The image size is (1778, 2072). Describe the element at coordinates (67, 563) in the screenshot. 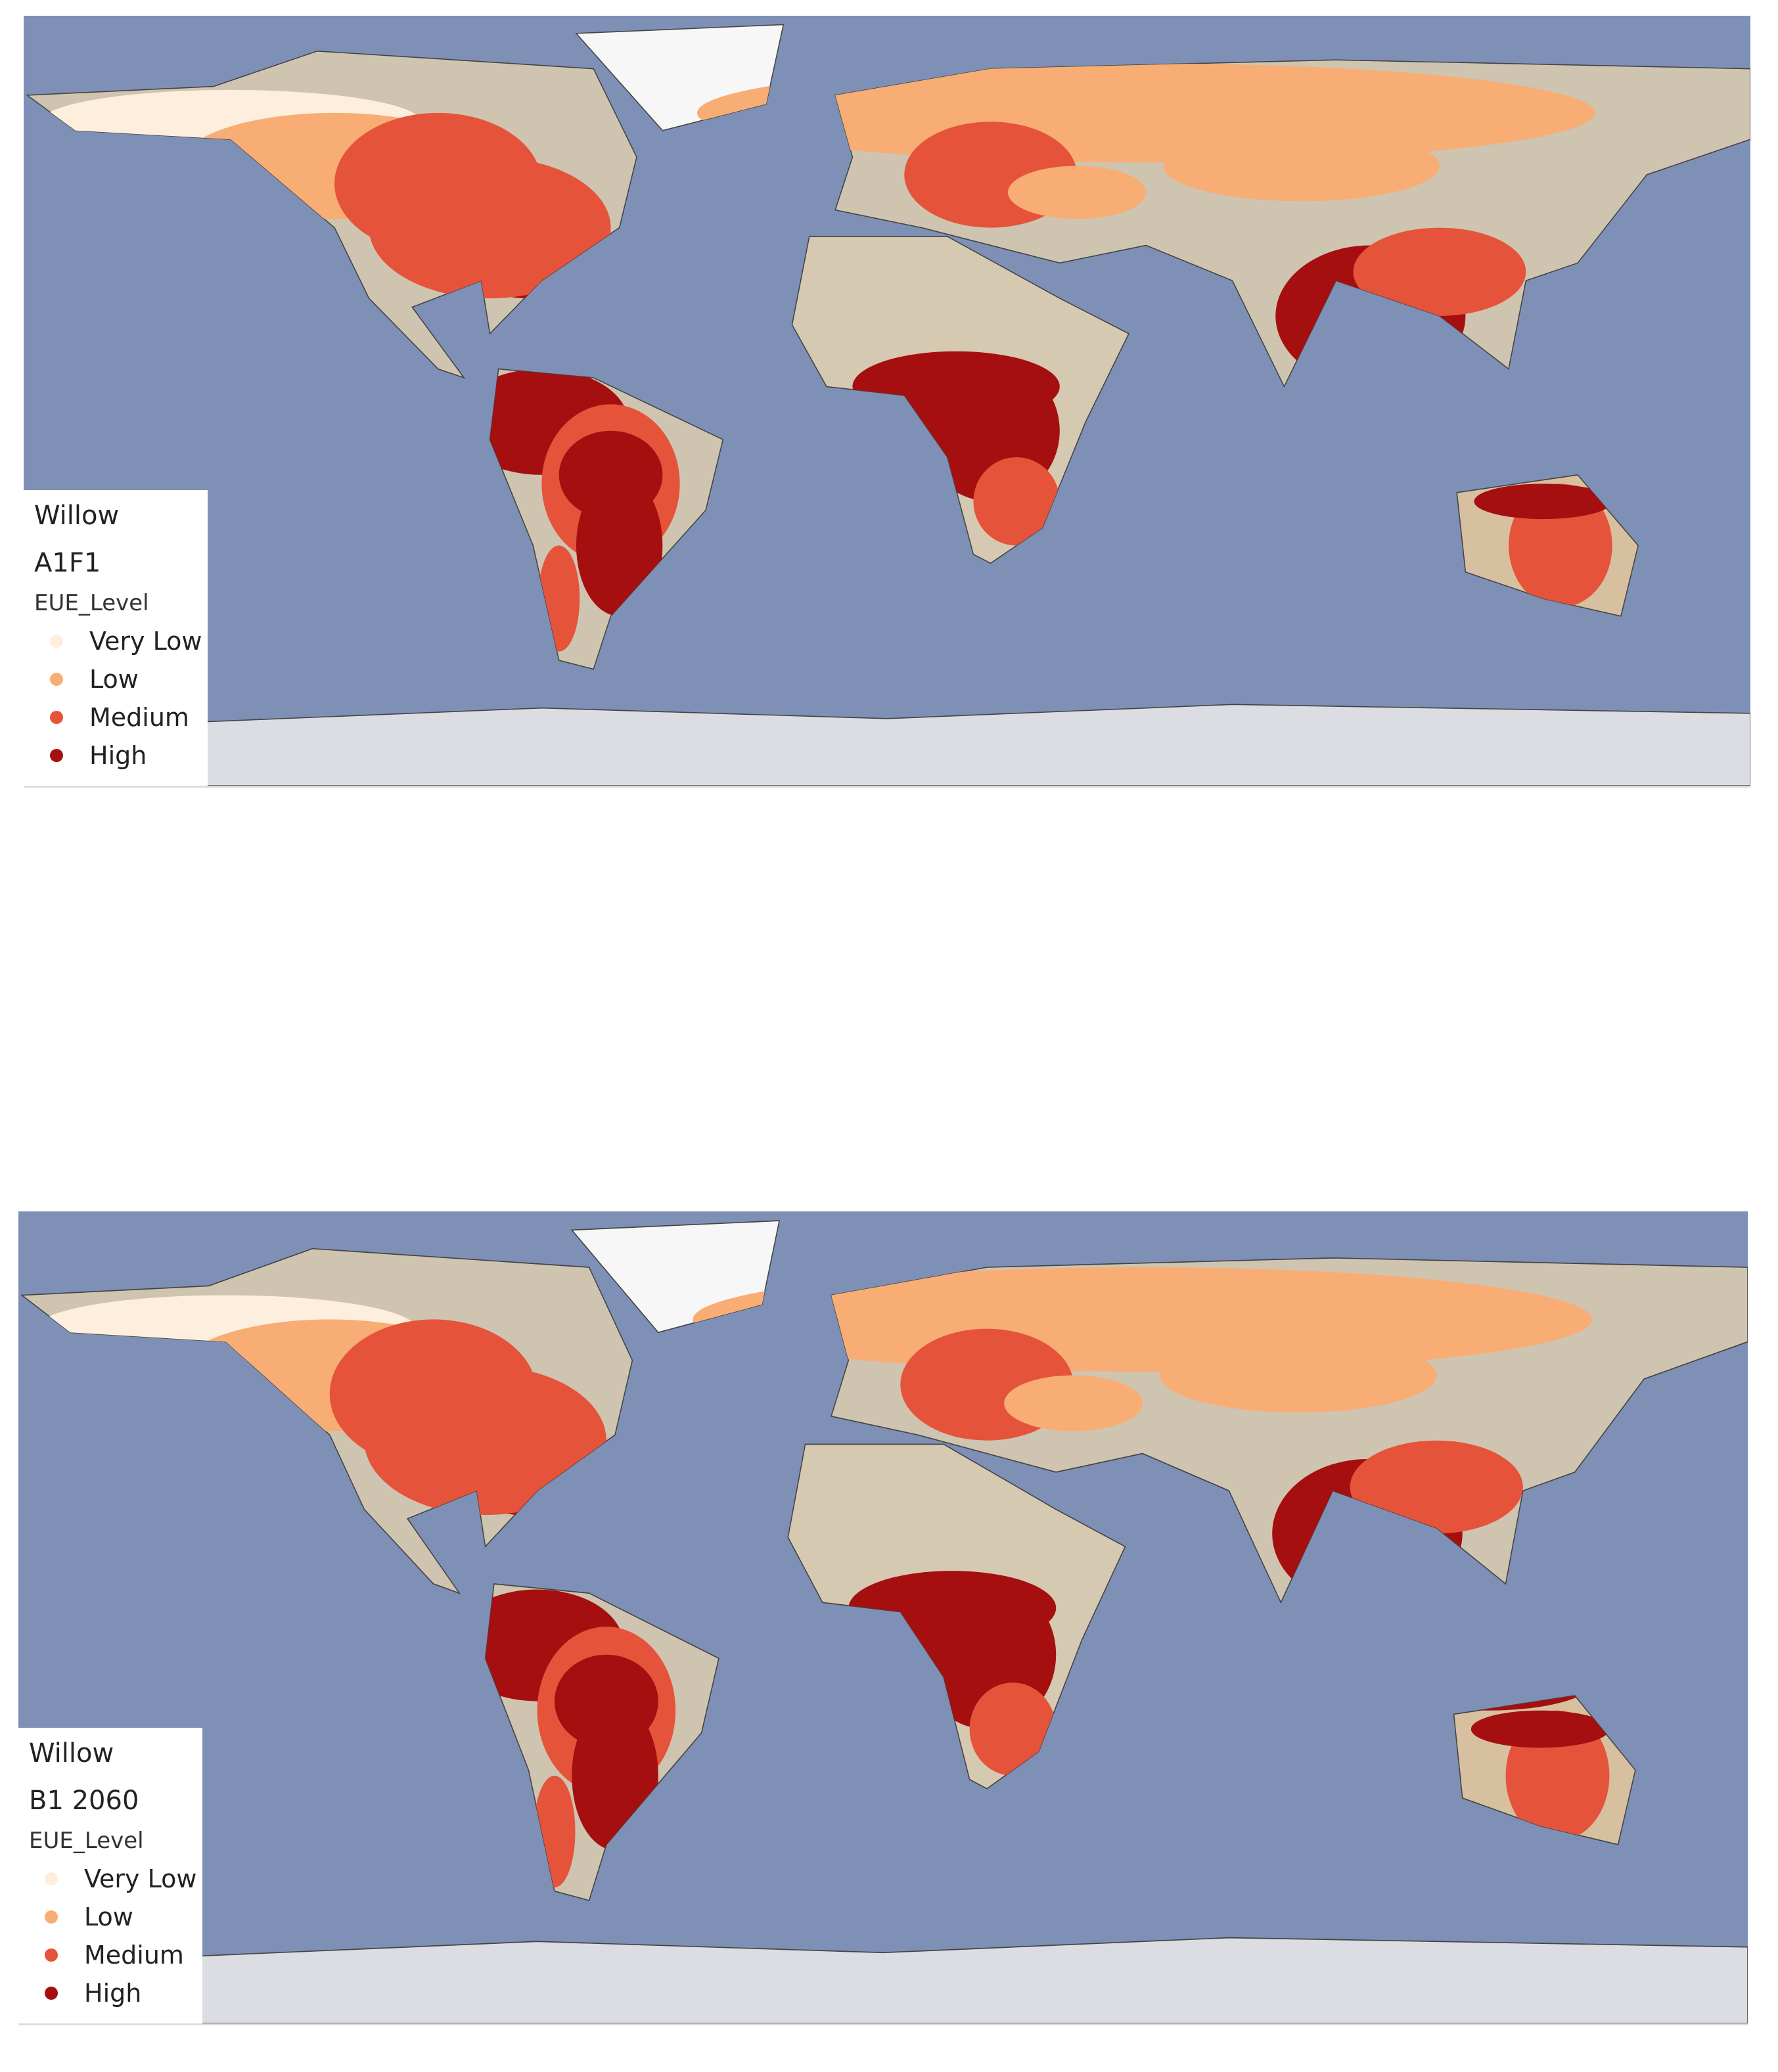

I see `legend-scenario: A1F1` at that location.